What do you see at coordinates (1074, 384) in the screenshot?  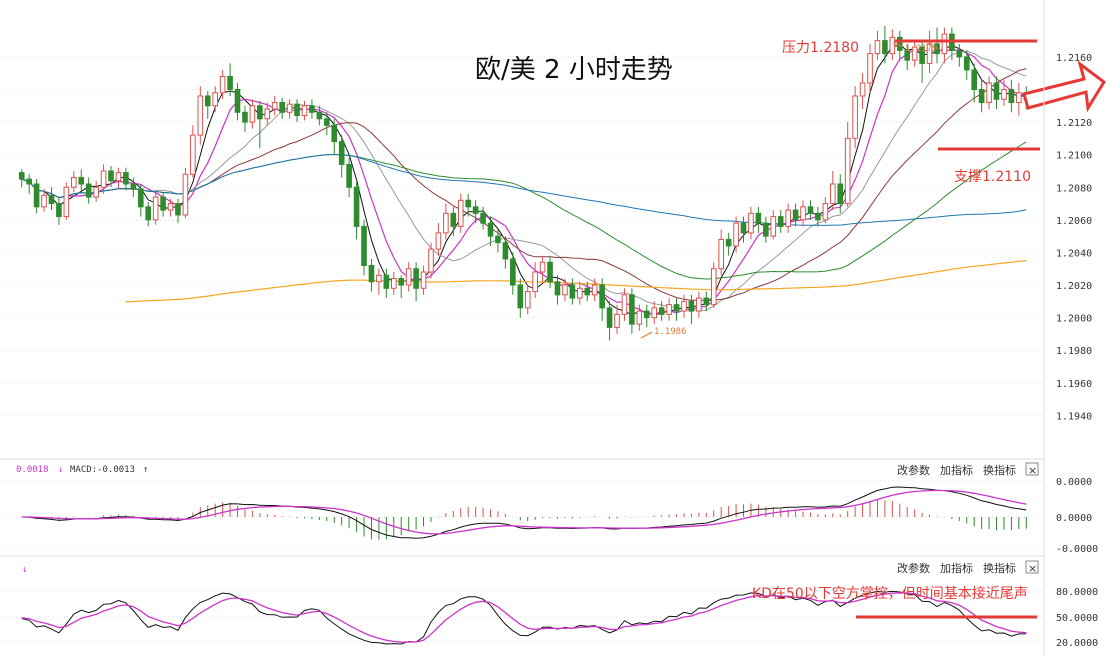 I see `price-tick-label: 1.1960` at bounding box center [1074, 384].